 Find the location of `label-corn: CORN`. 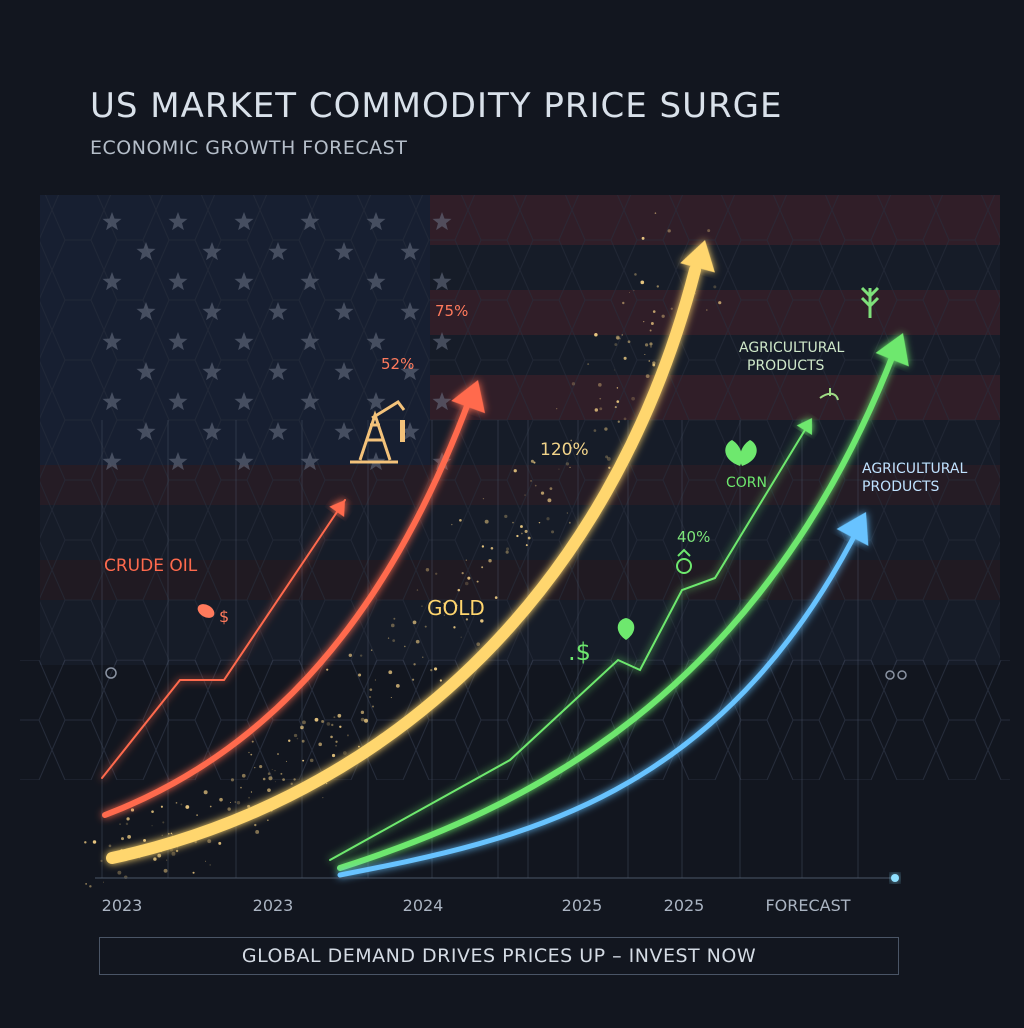

label-corn: CORN is located at coordinates (746, 483).